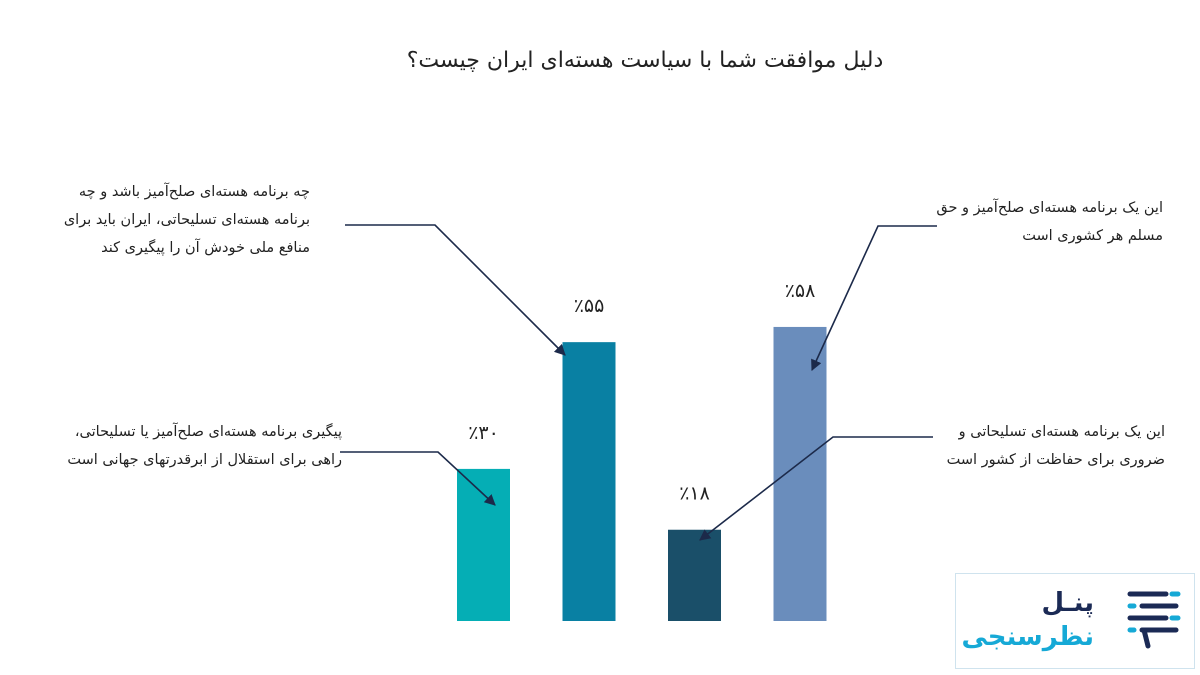 This screenshot has width=1200, height=675. I want to click on value-label: ٪۵۵, so click(589, 306).